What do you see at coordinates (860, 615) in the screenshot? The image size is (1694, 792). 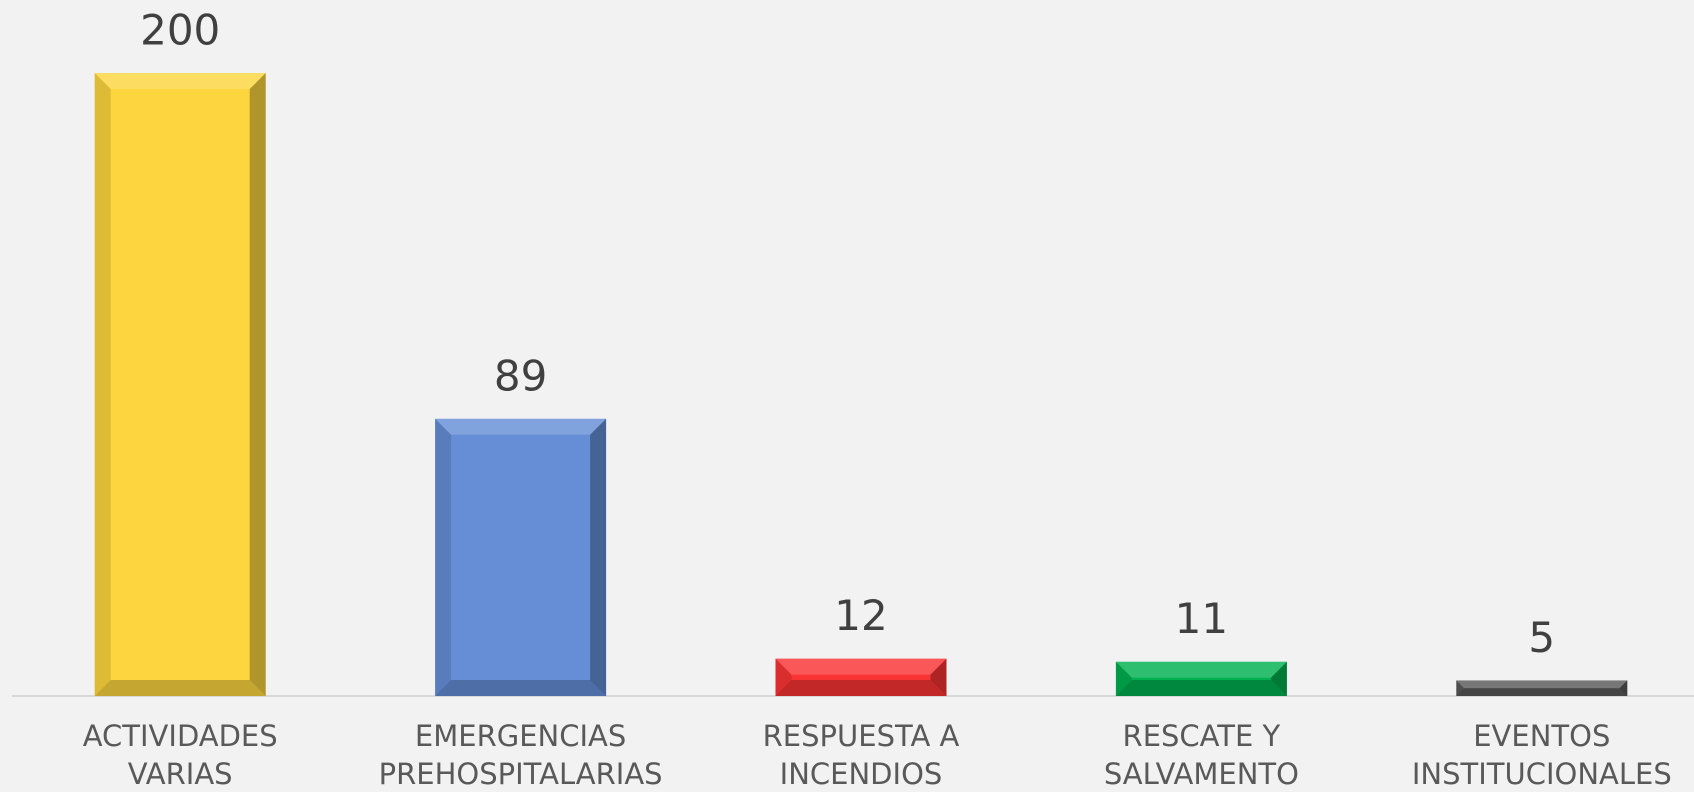 I see `value-label: 12` at bounding box center [860, 615].